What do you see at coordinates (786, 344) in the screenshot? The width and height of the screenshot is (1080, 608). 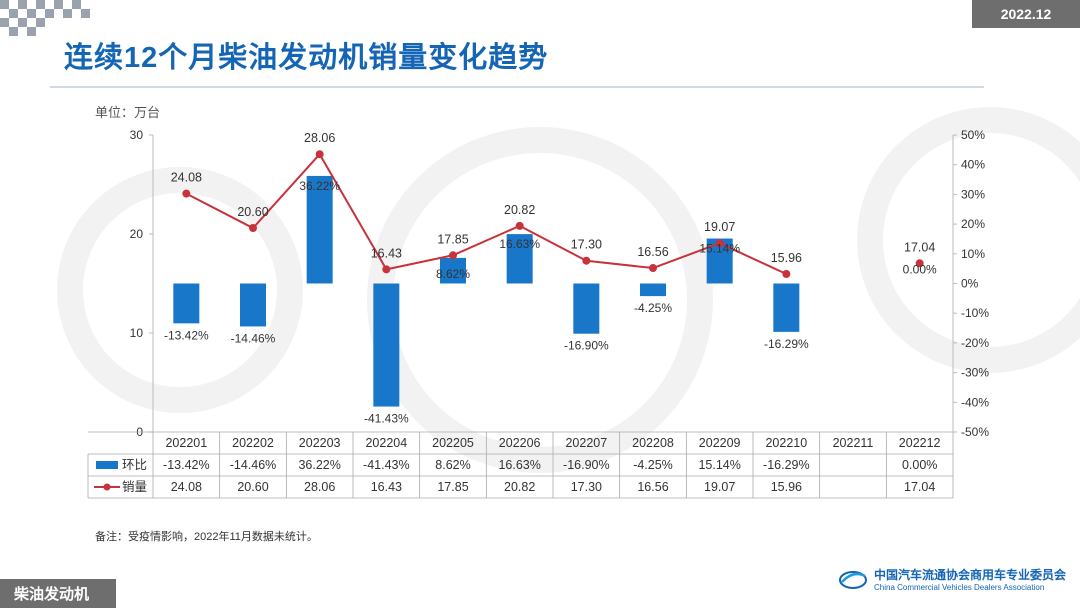 I see `bar-data-label: -16.29%` at bounding box center [786, 344].